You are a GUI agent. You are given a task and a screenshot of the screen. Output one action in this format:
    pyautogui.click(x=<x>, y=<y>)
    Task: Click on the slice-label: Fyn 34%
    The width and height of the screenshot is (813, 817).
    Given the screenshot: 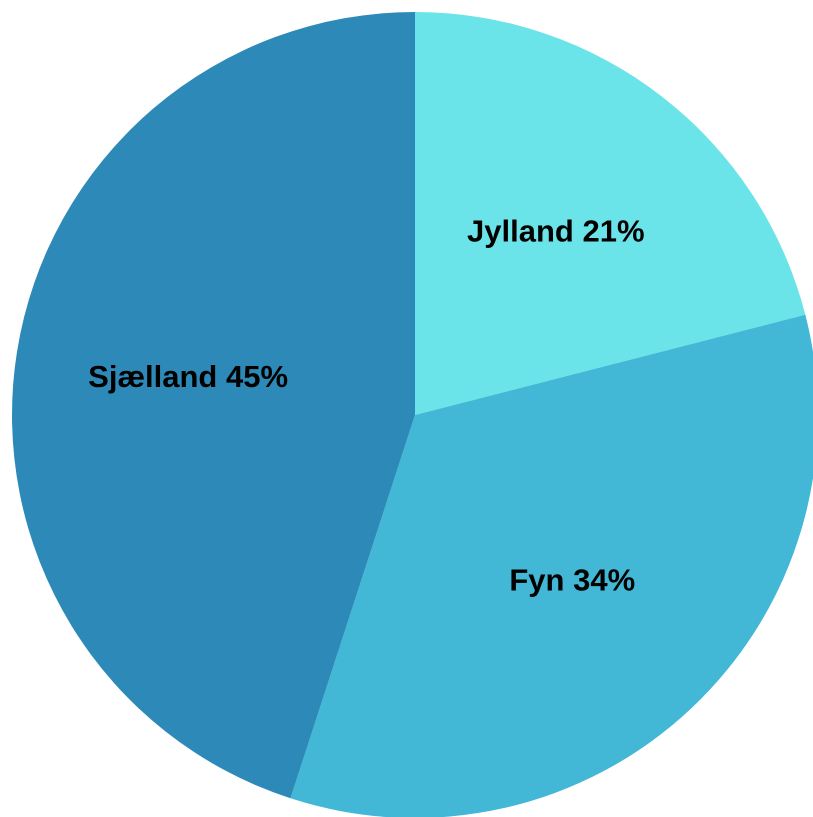 What is the action you would take?
    pyautogui.click(x=572, y=580)
    